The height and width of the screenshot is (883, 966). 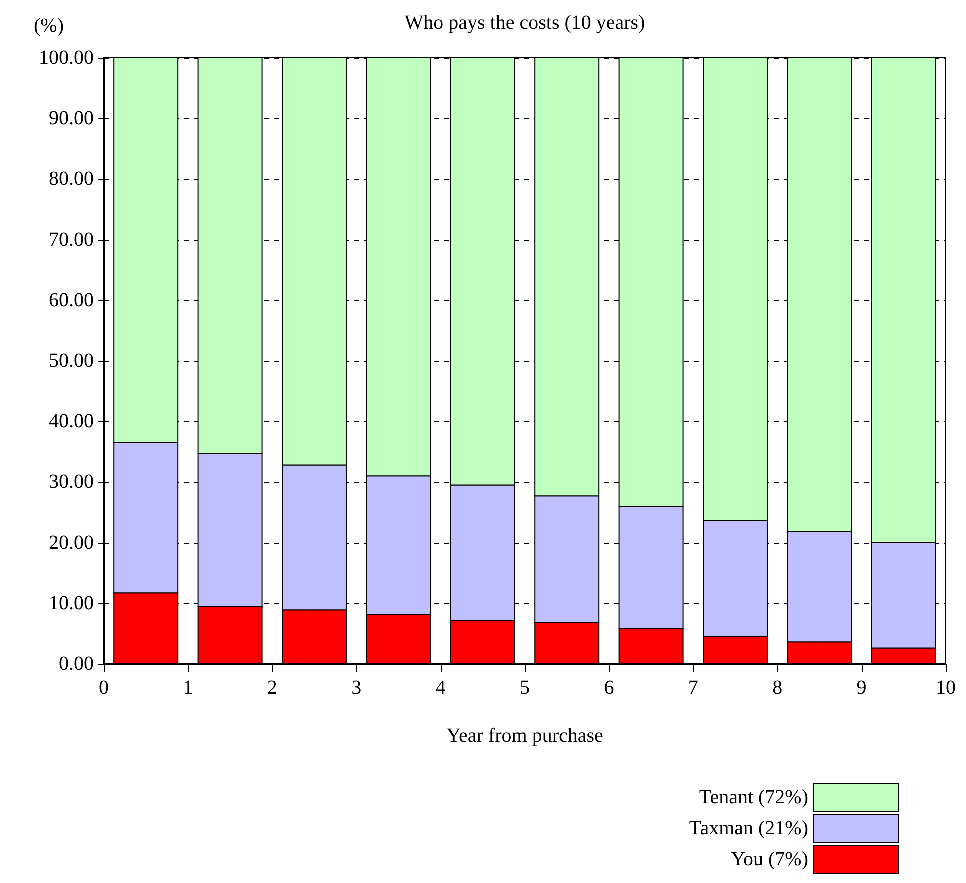 I want to click on x-tick-label: 3, so click(x=357, y=688).